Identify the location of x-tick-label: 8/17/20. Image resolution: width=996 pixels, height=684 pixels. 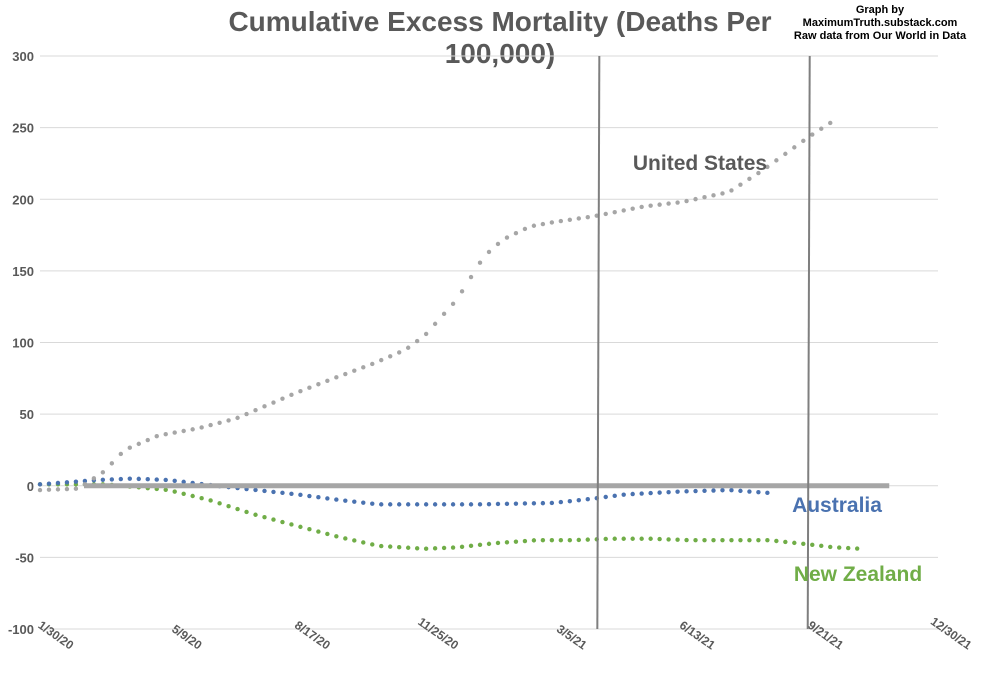
(312, 635).